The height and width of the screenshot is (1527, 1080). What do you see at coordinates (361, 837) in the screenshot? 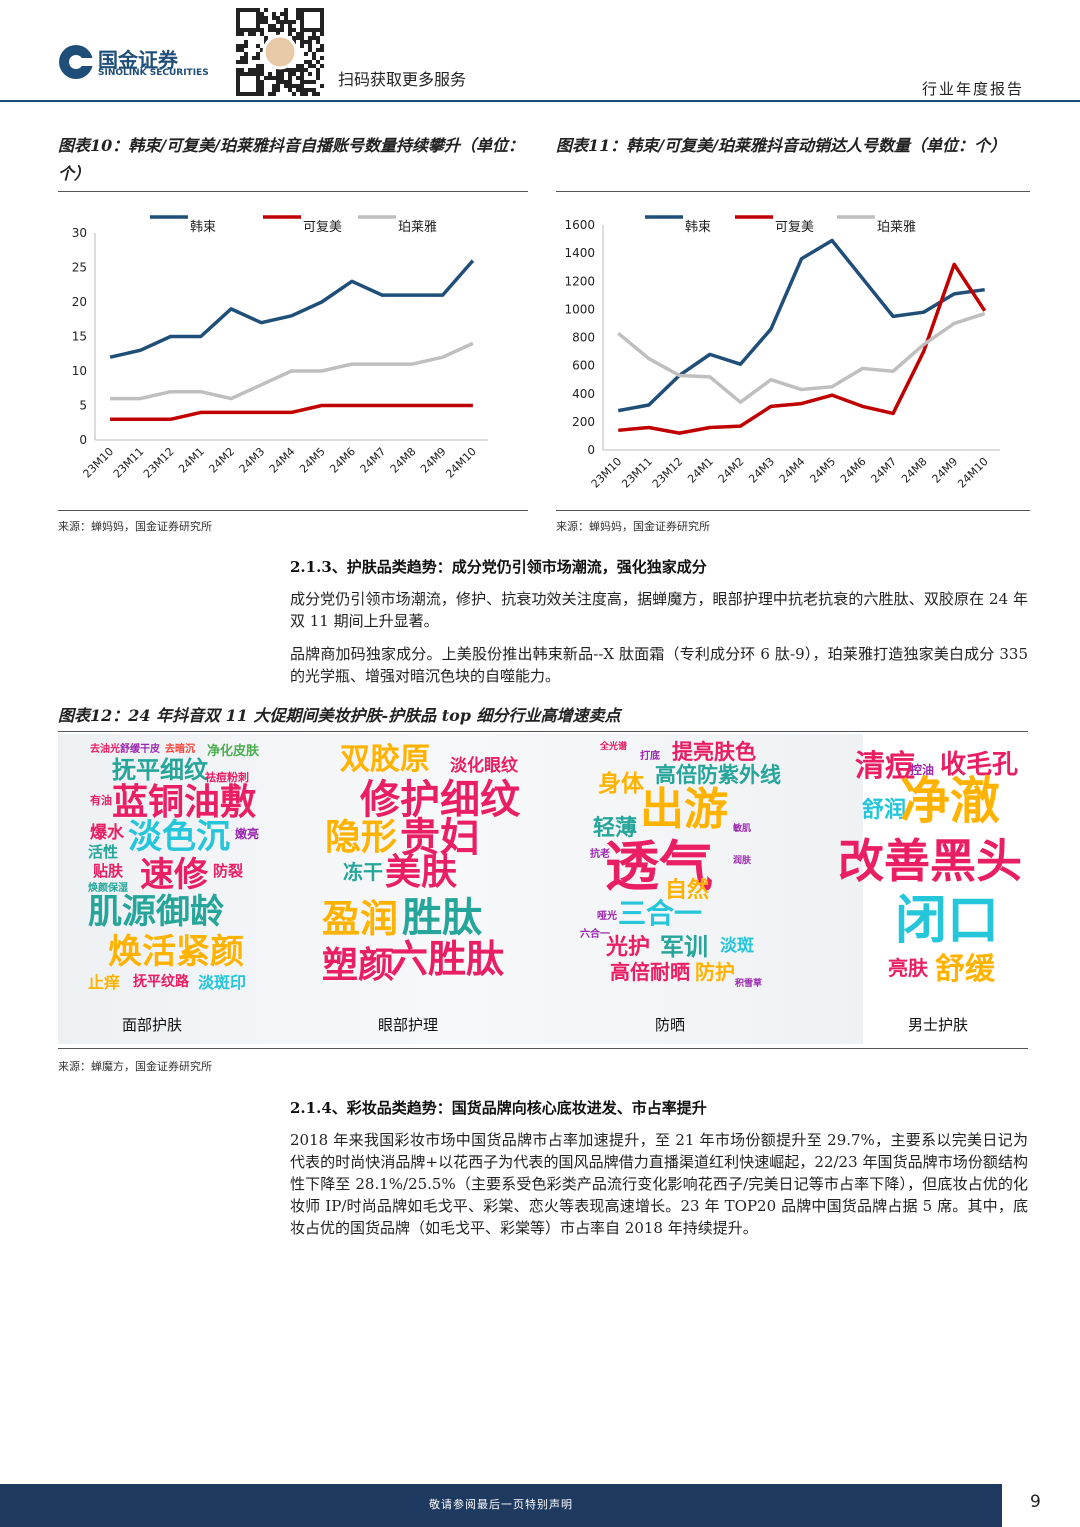
I see `cloud-word: 隐形` at bounding box center [361, 837].